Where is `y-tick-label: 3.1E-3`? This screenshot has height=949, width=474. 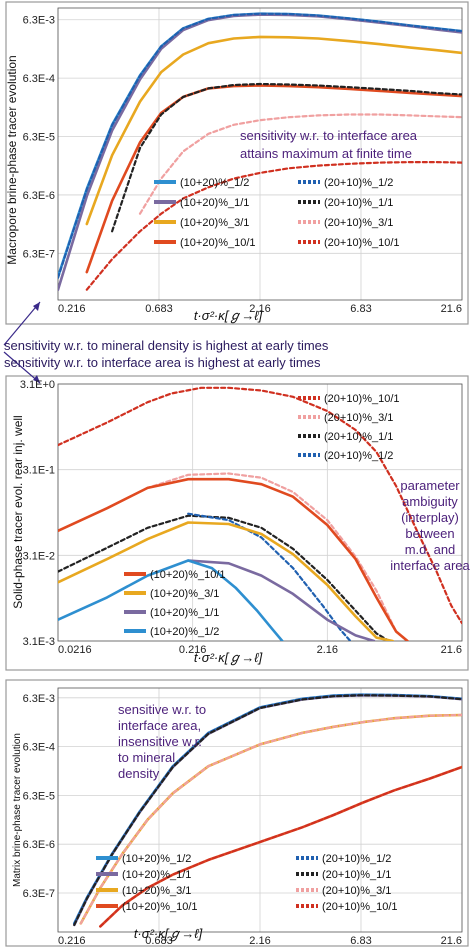 y-tick-label: 3.1E-3 is located at coordinates (39, 642).